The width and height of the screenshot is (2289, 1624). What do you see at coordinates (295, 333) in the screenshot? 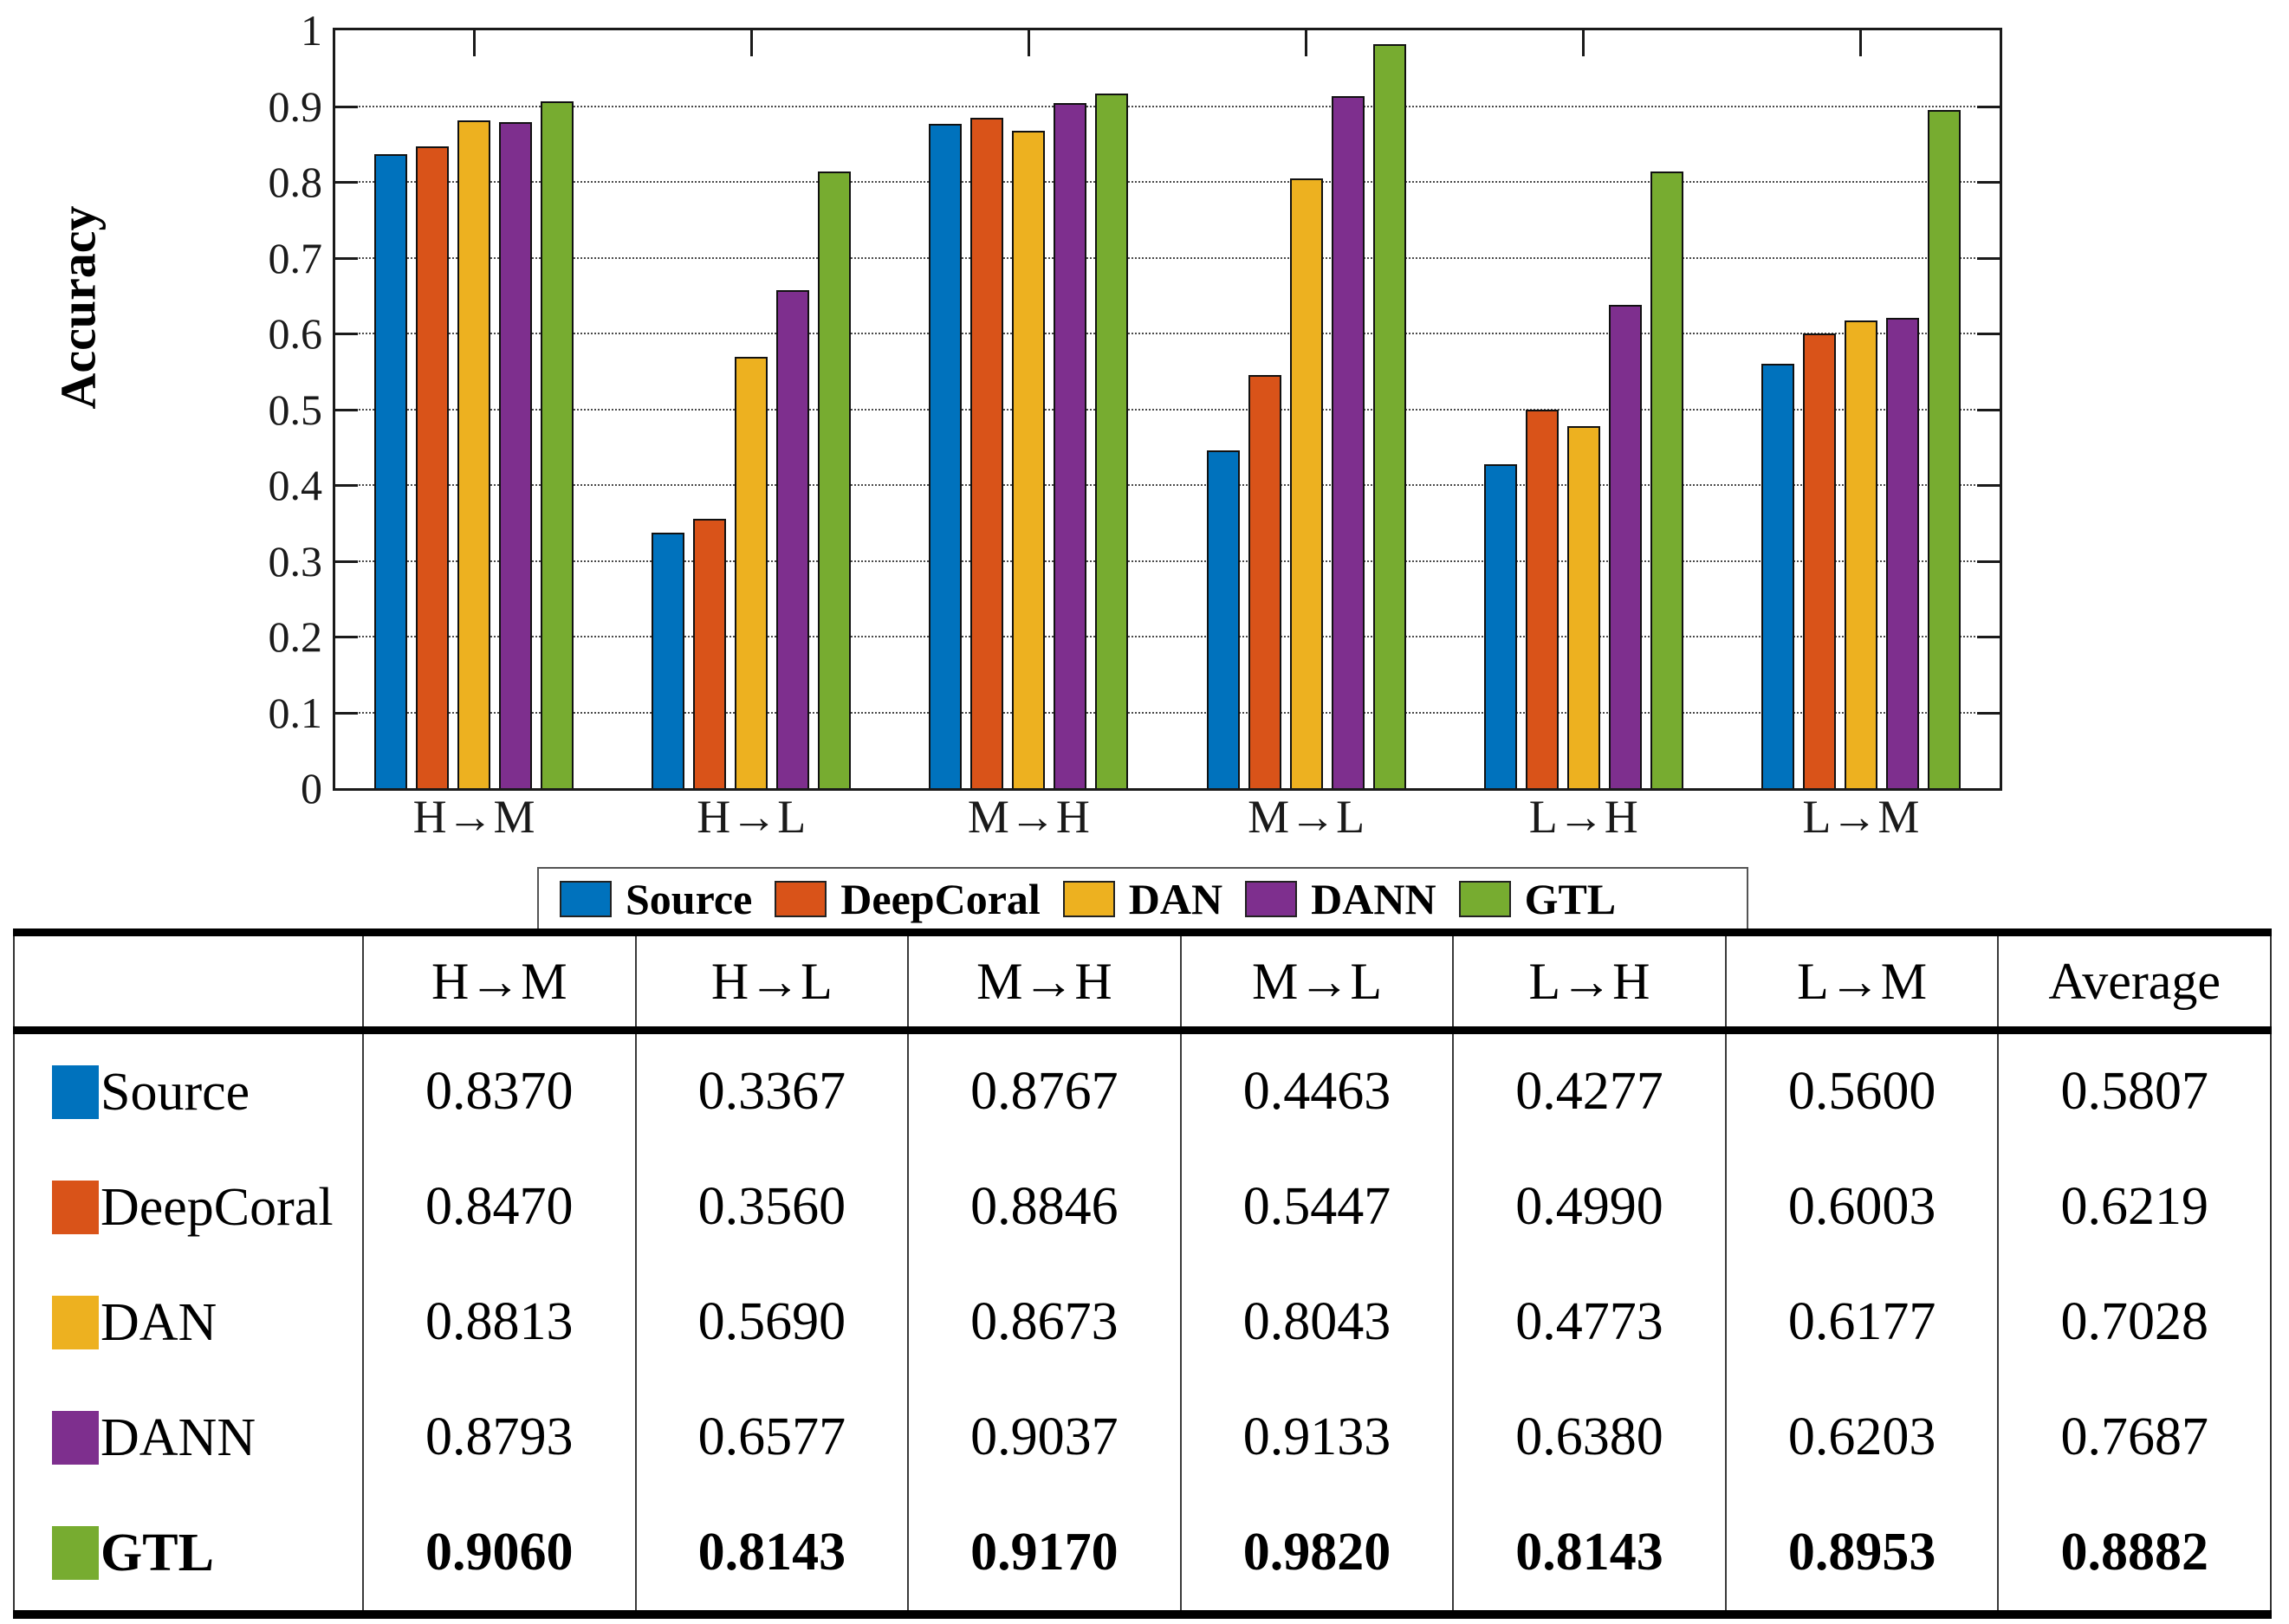
I see `y-tick-label: 0.6` at bounding box center [295, 333].